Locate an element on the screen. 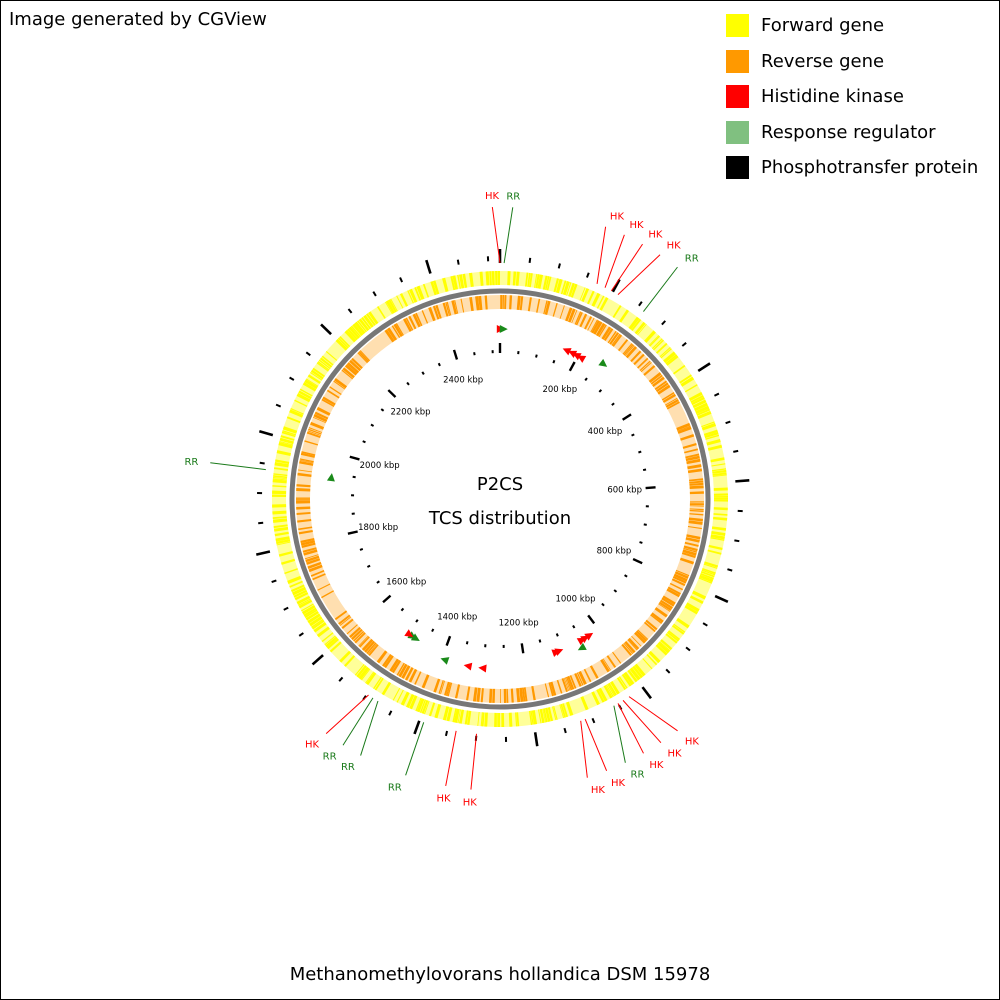 This screenshot has width=1000, height=1000. legend-swatch-reverse-gene is located at coordinates (737, 61).